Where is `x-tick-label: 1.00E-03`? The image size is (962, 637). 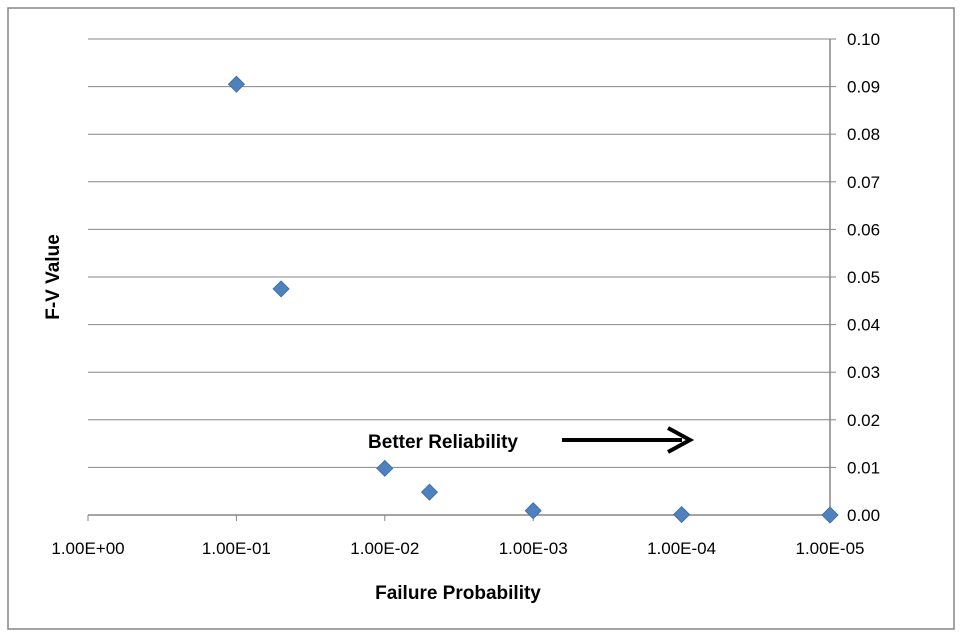
x-tick-label: 1.00E-03 is located at coordinates (533, 548).